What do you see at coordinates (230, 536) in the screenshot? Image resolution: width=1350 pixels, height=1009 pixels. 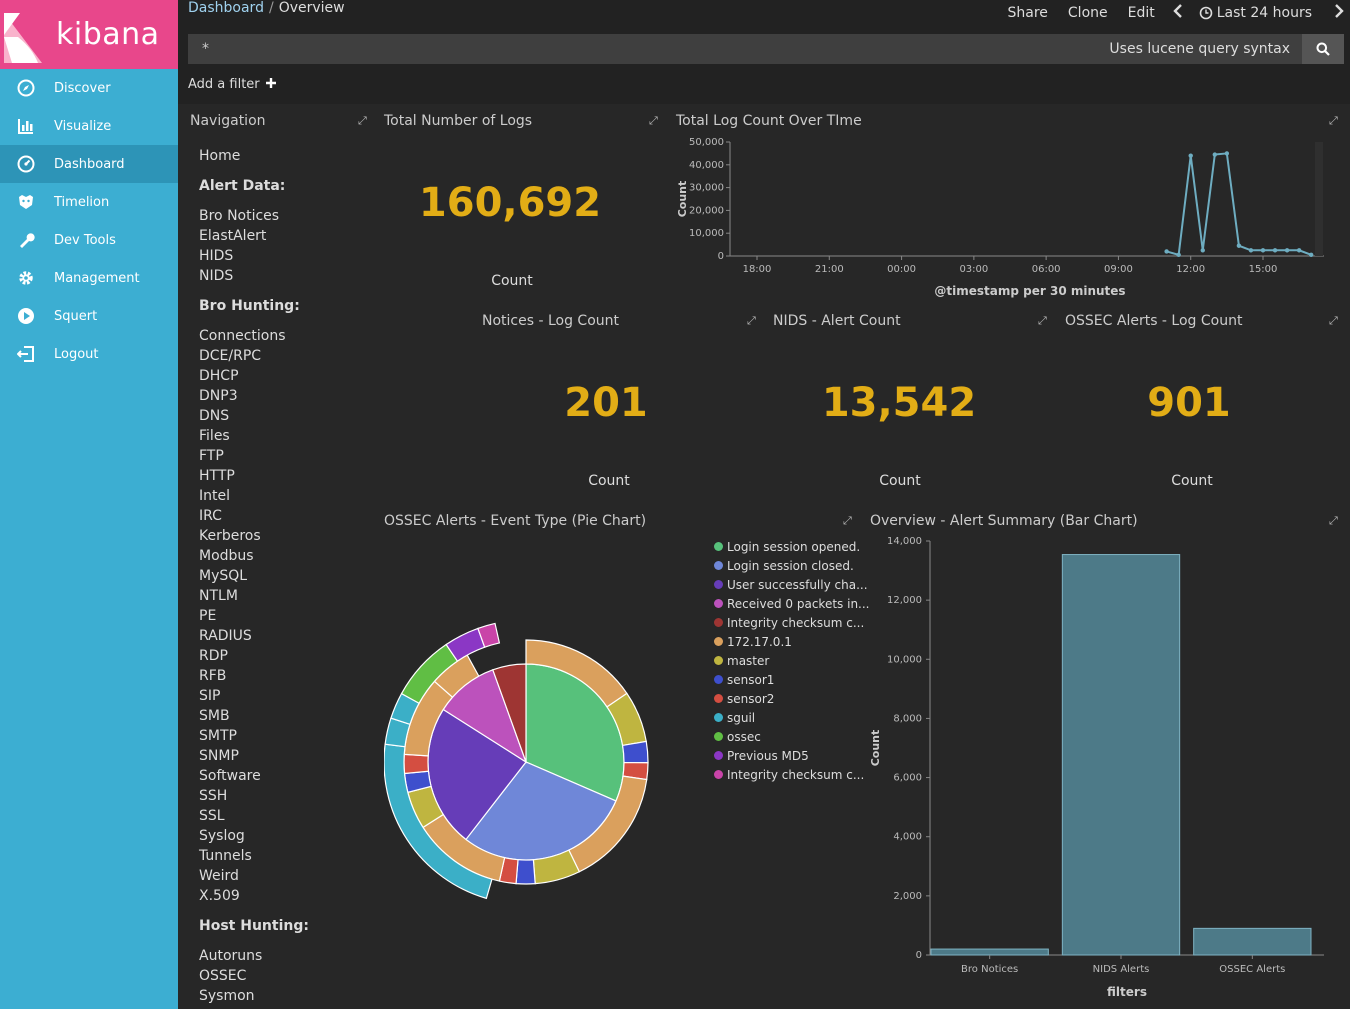 I see `nav-link: Kerberos` at bounding box center [230, 536].